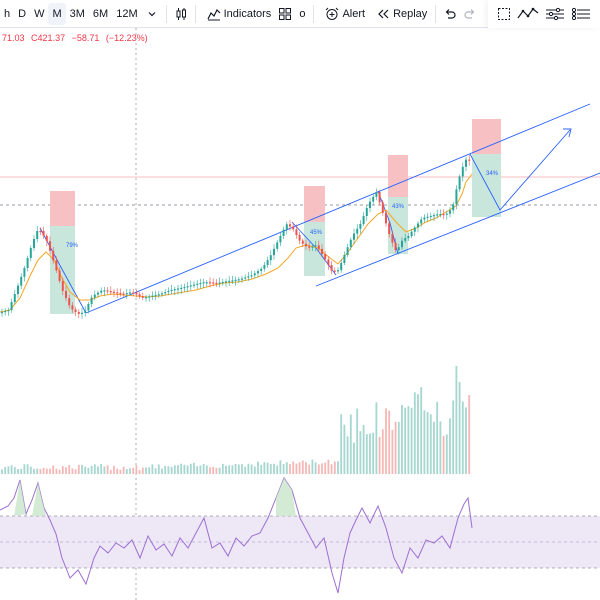 Image resolution: width=600 pixels, height=600 pixels. What do you see at coordinates (302, 13) in the screenshot?
I see `extra-toggle: o` at bounding box center [302, 13].